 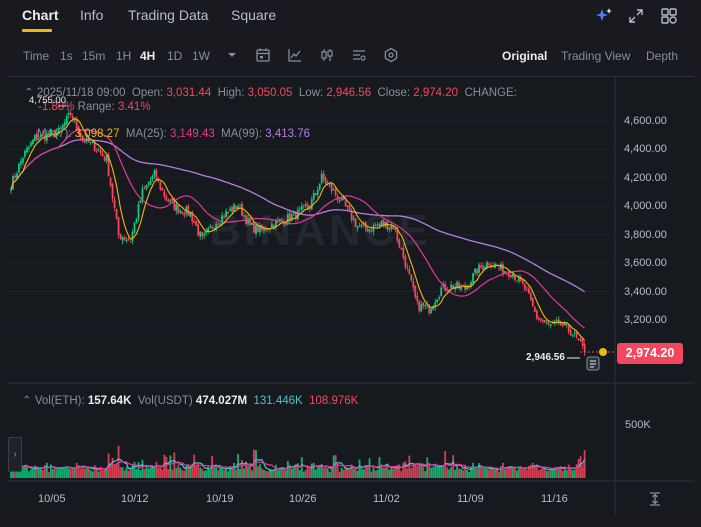 I want to click on interval-15m: 15m, so click(x=94, y=56).